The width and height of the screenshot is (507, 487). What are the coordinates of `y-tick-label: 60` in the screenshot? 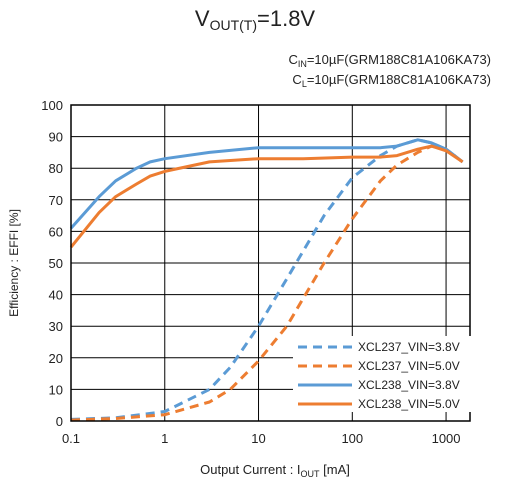 It's located at (56, 231).